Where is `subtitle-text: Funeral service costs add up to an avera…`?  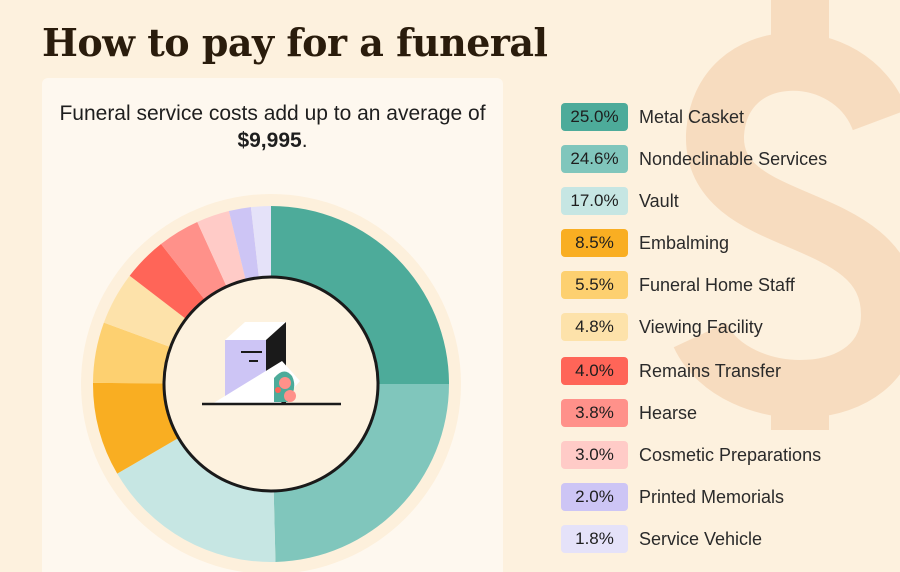 subtitle-text: Funeral service costs add up to an avera… is located at coordinates (272, 113).